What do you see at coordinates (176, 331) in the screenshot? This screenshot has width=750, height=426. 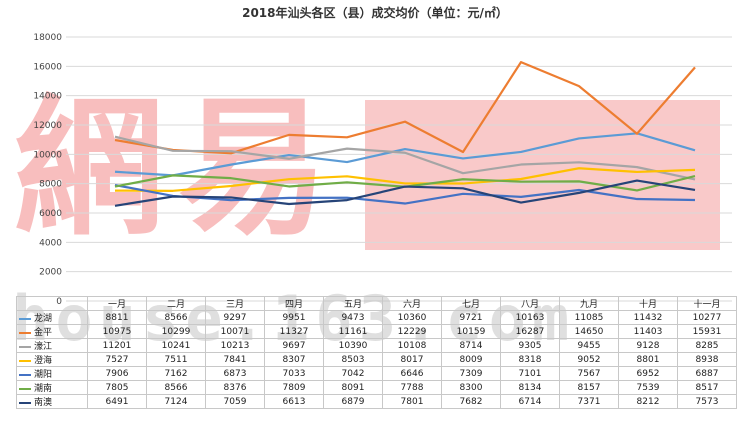 I see `data-label: 10299` at bounding box center [176, 331].